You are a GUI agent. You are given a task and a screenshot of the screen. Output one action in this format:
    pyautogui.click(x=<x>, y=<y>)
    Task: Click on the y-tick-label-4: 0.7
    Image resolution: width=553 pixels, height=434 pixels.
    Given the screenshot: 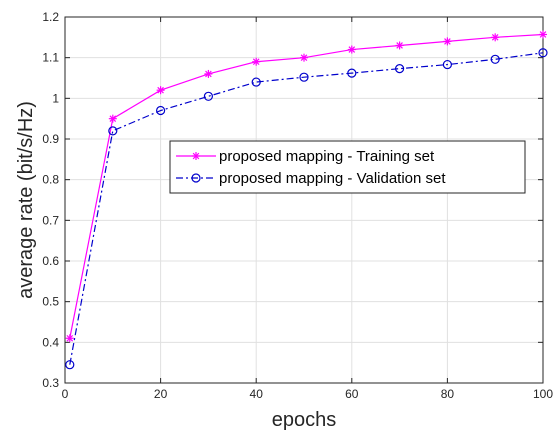 What is the action you would take?
    pyautogui.click(x=50, y=220)
    